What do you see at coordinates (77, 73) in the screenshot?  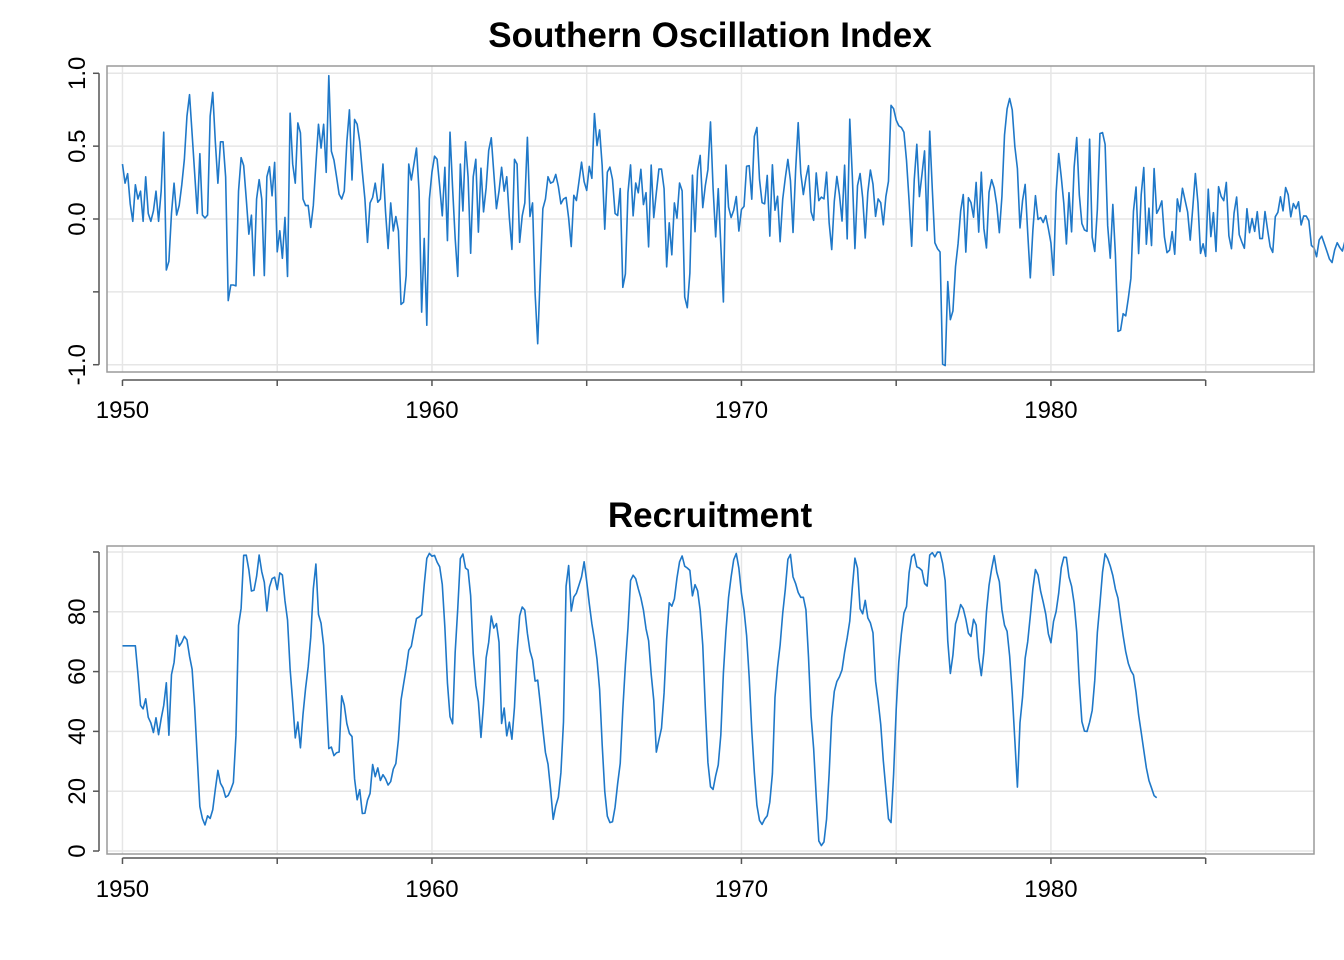 I see `soi-y-tick-label-4: 1.0` at bounding box center [77, 73].